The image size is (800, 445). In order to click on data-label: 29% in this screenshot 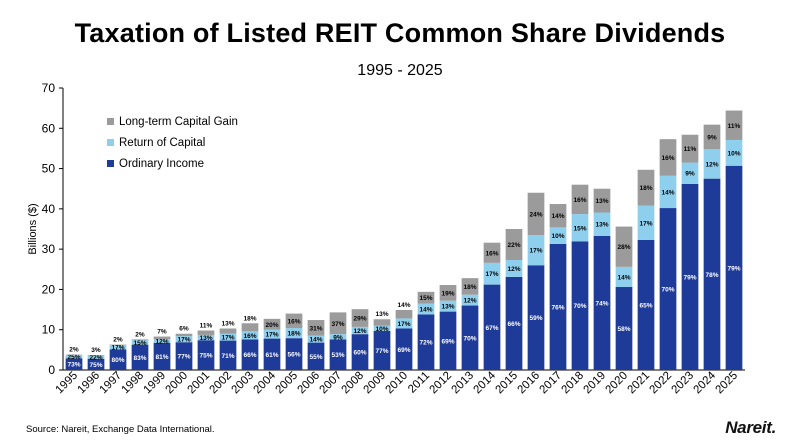, I will do `click(359, 319)`.